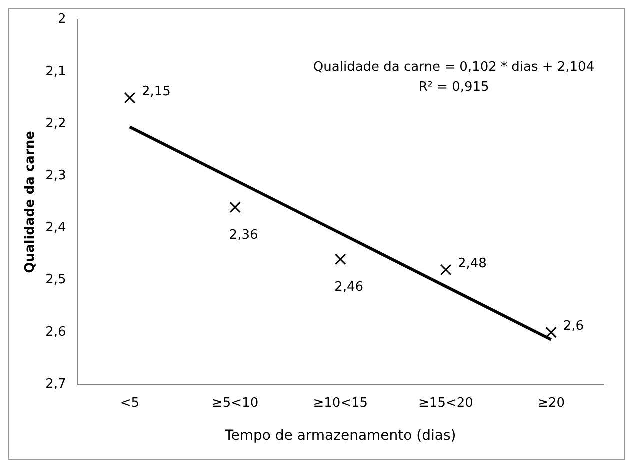  Describe the element at coordinates (156, 92) in the screenshot. I see `data-label: 2,15` at that location.